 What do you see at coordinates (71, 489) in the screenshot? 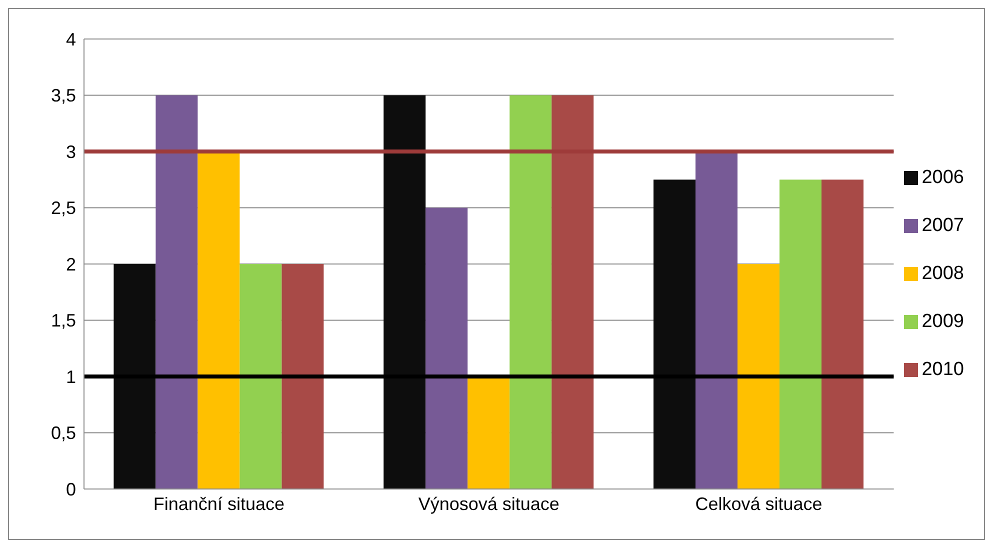
I see `y-tick-label: 0` at bounding box center [71, 489].